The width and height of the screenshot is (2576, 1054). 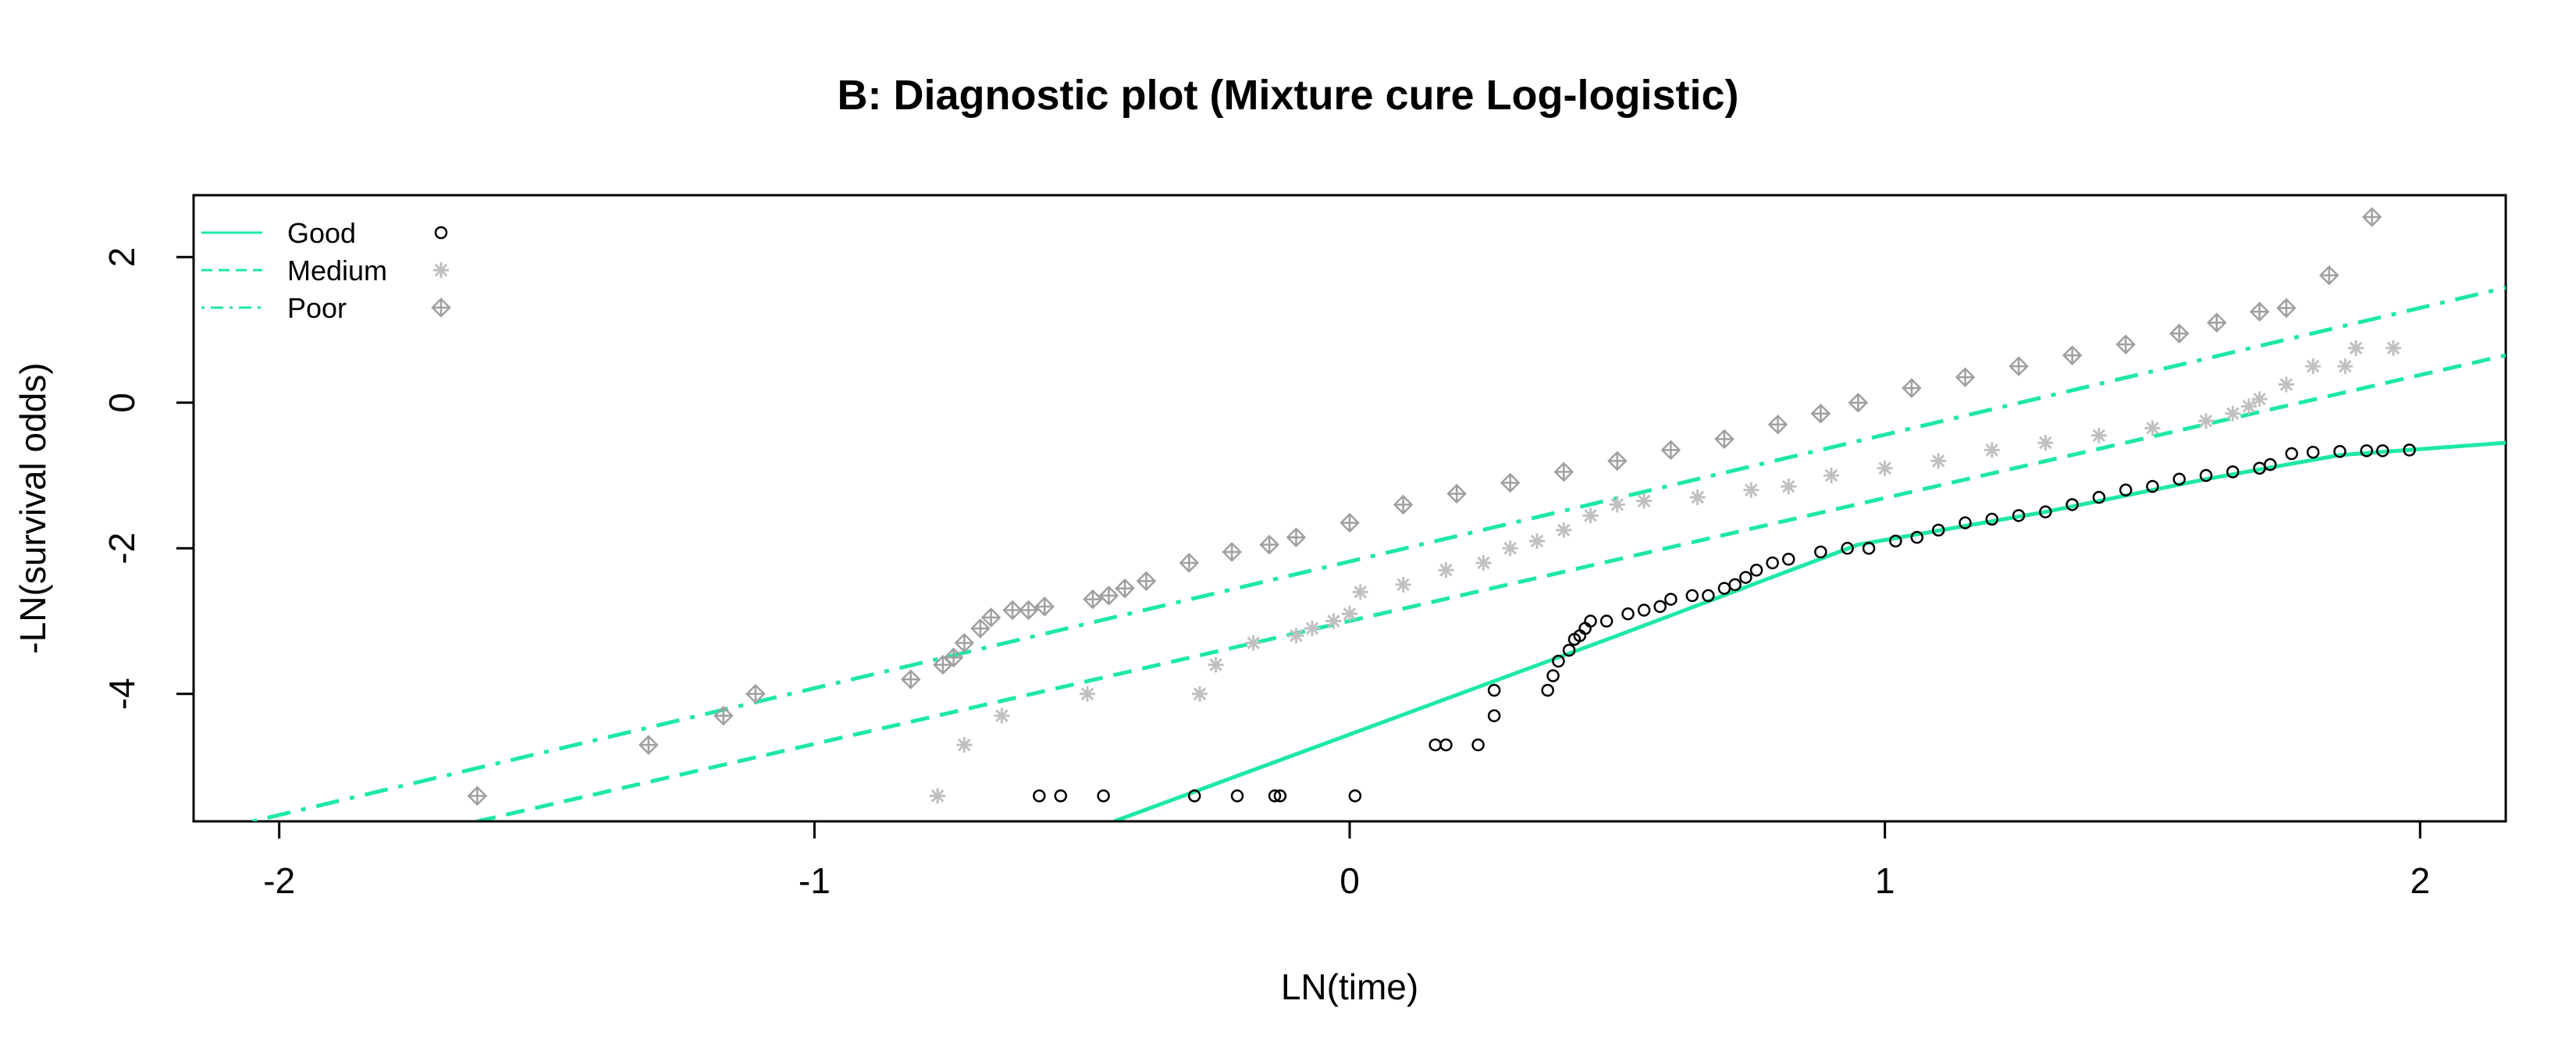 What do you see at coordinates (121, 694) in the screenshot?
I see `y-tick-label: -4` at bounding box center [121, 694].